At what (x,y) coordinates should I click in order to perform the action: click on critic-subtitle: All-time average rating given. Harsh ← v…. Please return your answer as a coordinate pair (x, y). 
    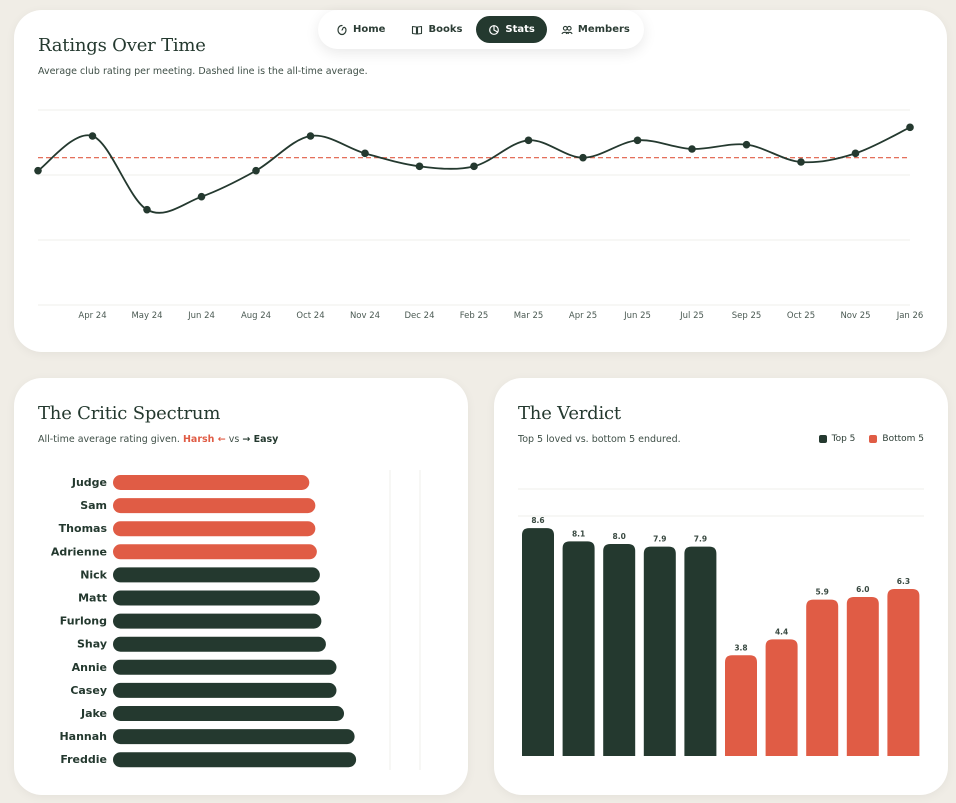
    Looking at the image, I should click on (158, 439).